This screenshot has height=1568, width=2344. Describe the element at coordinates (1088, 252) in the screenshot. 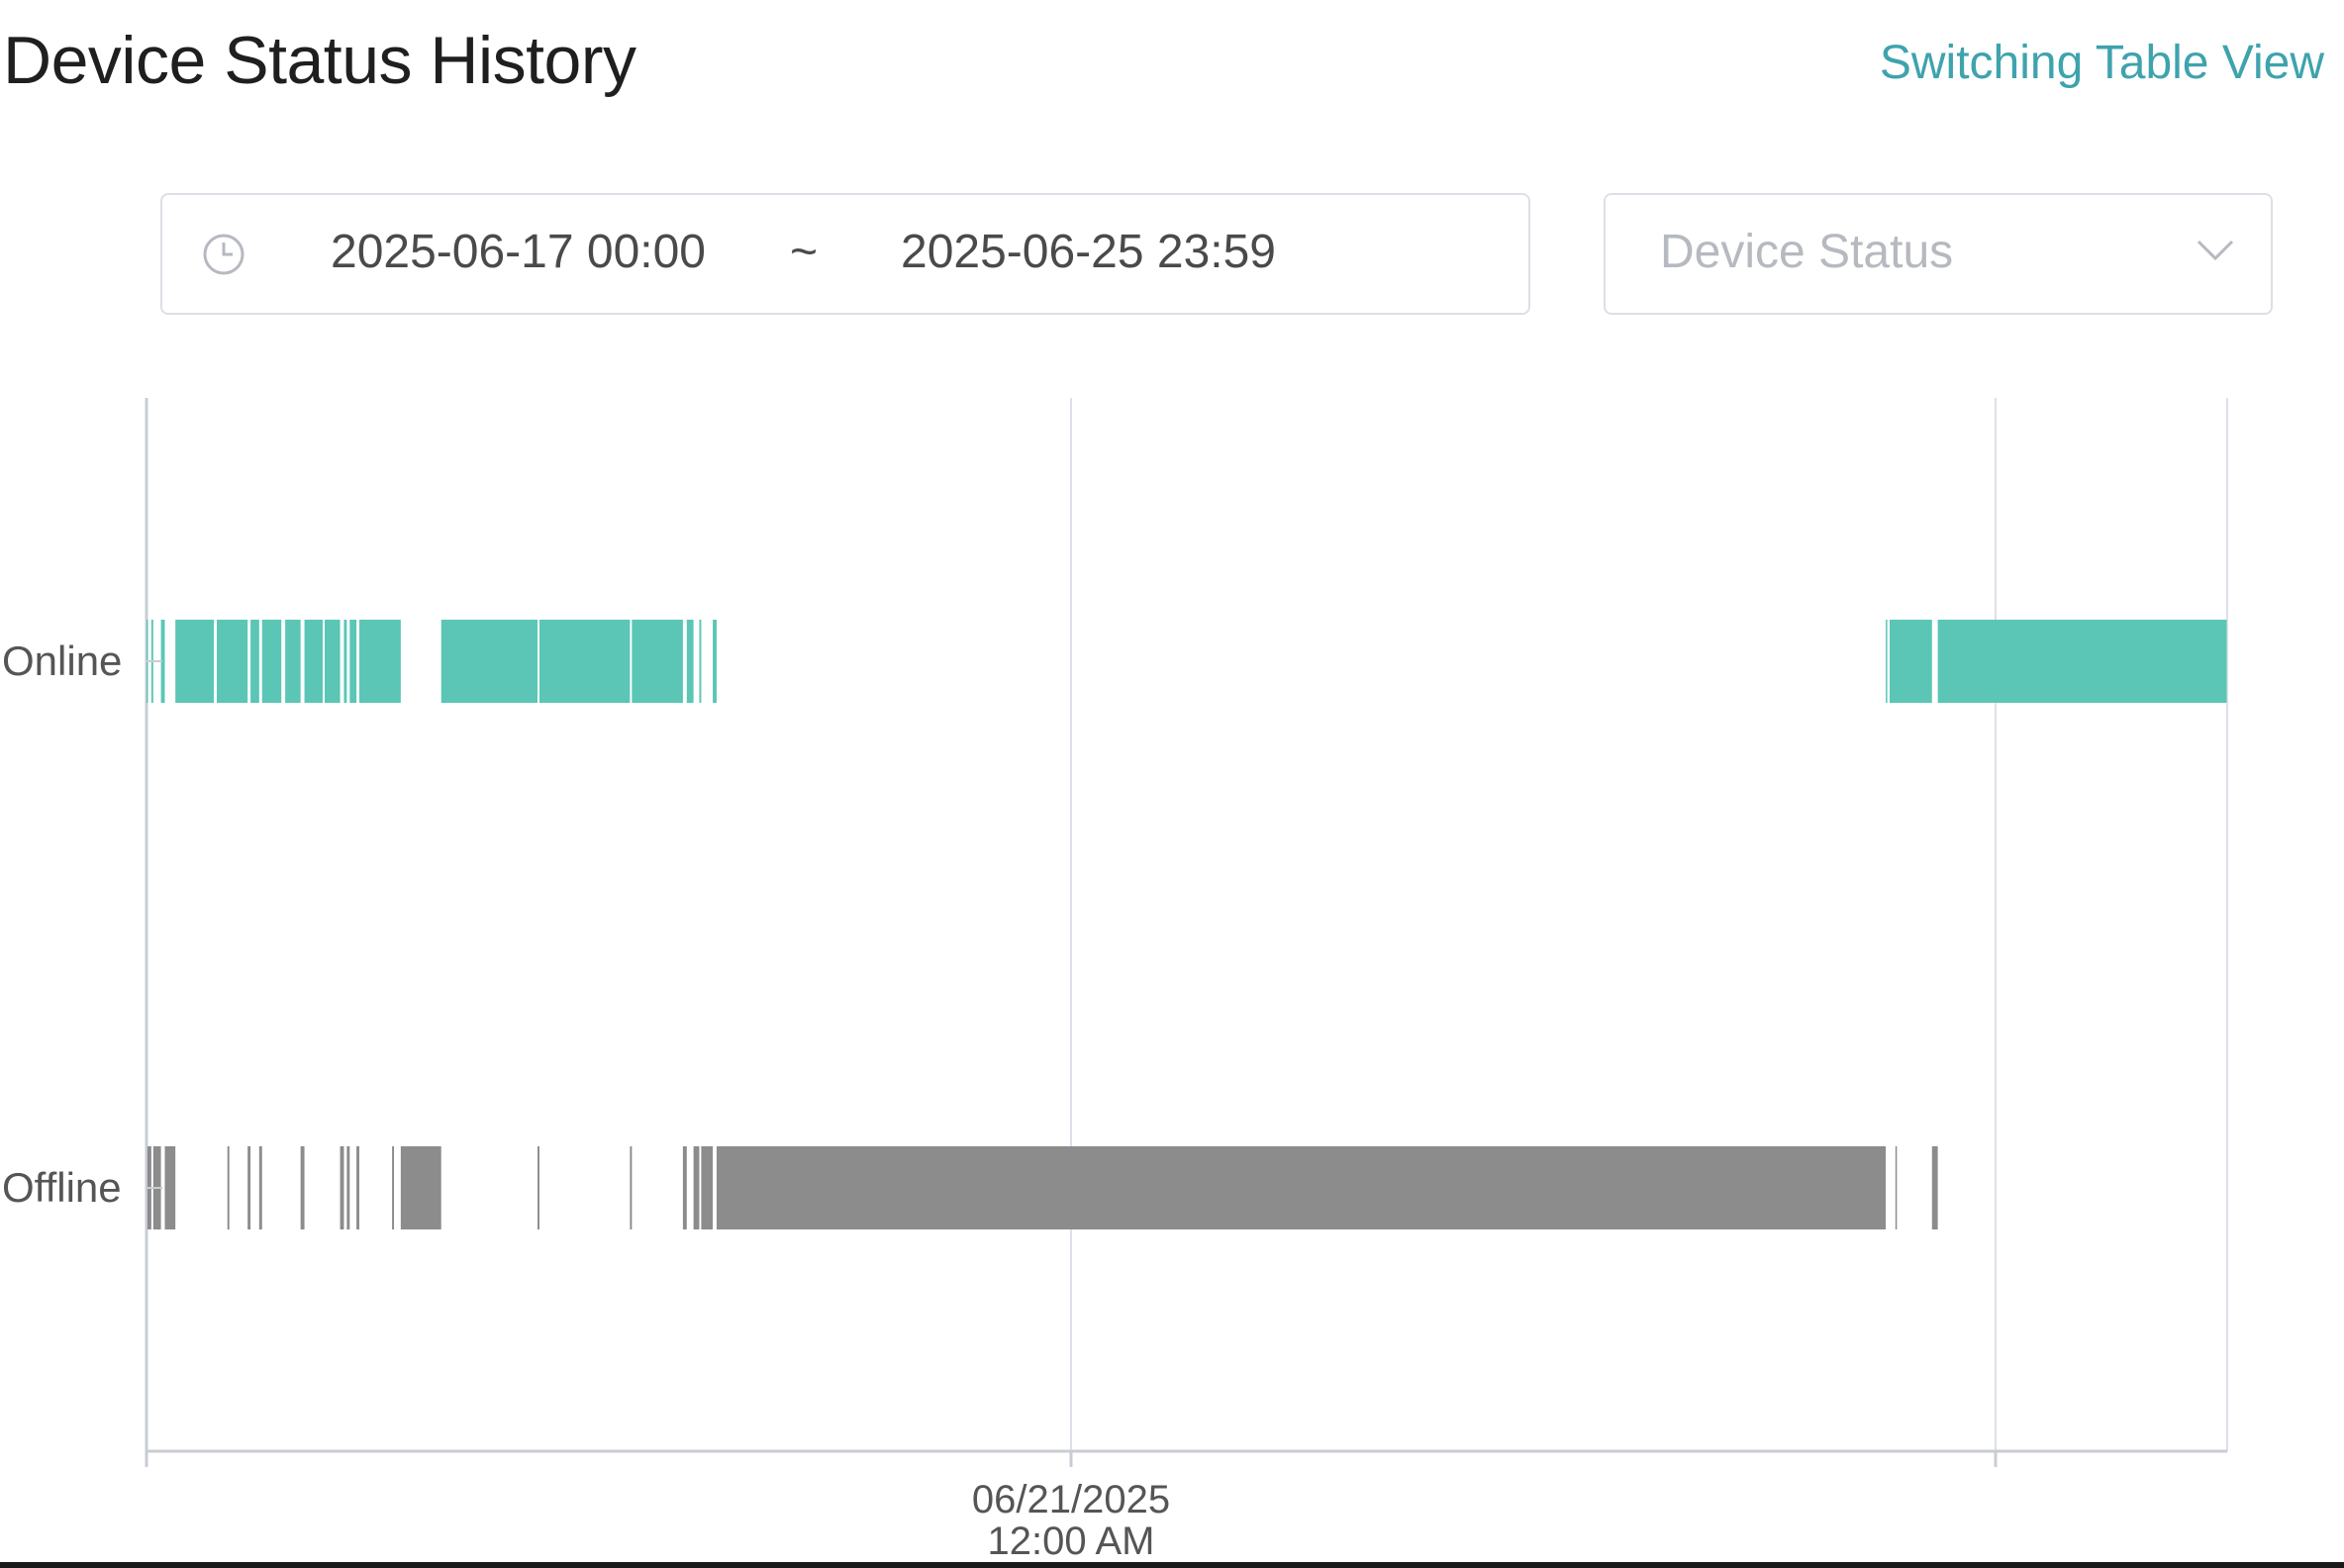

I see `range-end-input: 2025-06-25 23:59` at that location.